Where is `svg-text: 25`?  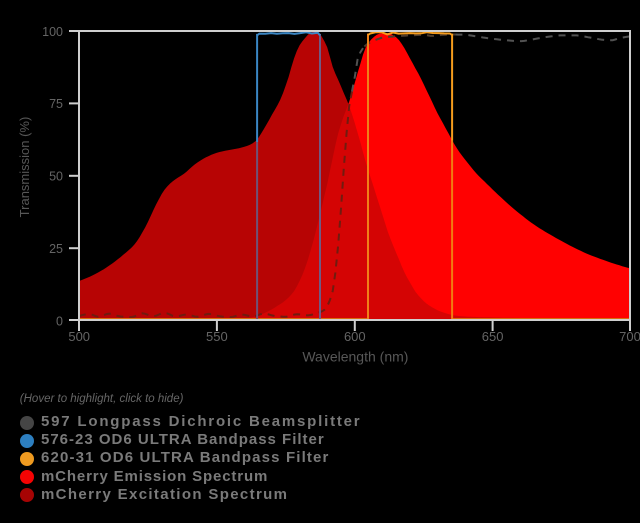 svg-text: 25 is located at coordinates (56, 249).